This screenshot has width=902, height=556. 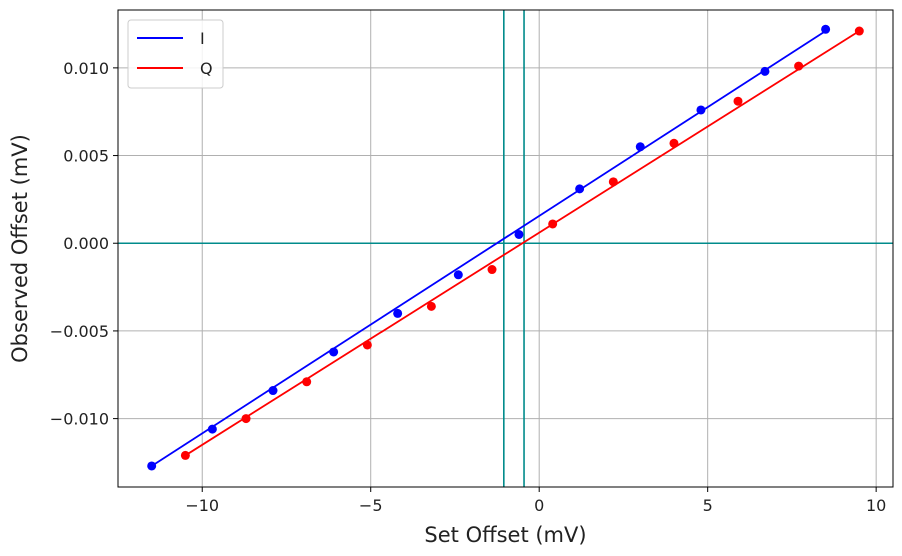 What do you see at coordinates (86, 156) in the screenshot?
I see `y-tick-label: 0.005` at bounding box center [86, 156].